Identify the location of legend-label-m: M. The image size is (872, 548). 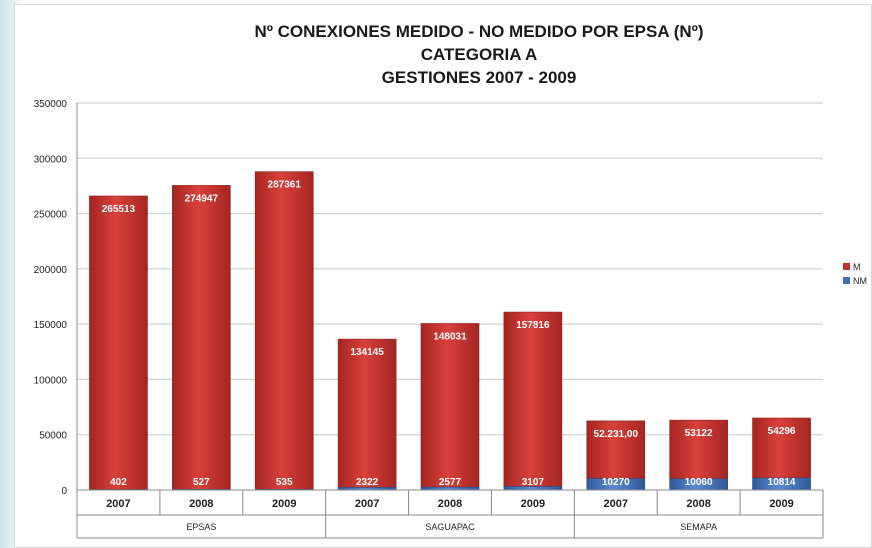
(857, 267).